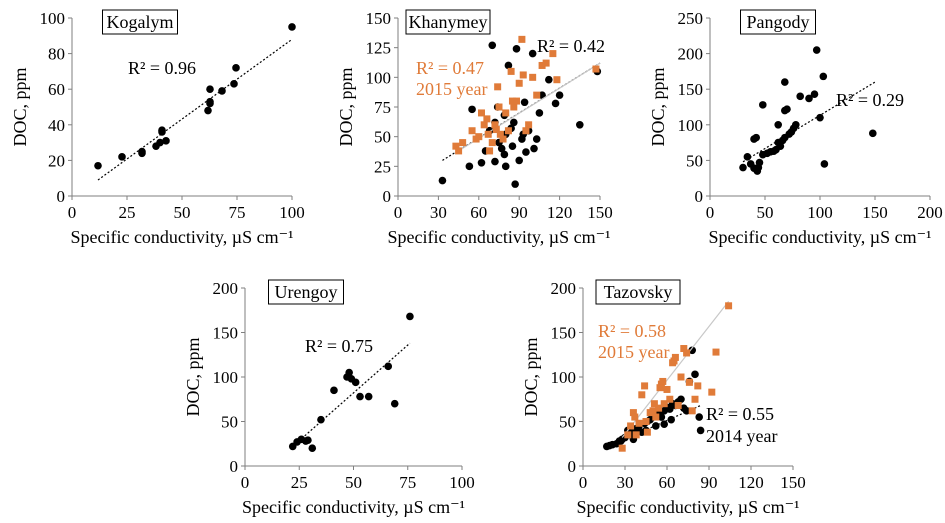 The width and height of the screenshot is (945, 523). I want to click on chart-title: Urengoy, so click(306, 292).